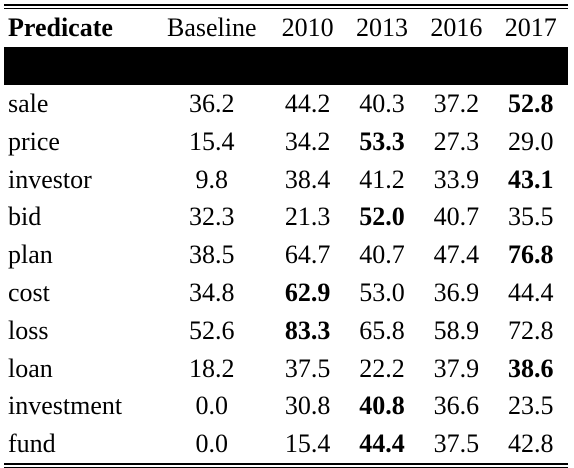  Describe the element at coordinates (382, 217) in the screenshot. I see `score-cell: 52.0` at that location.